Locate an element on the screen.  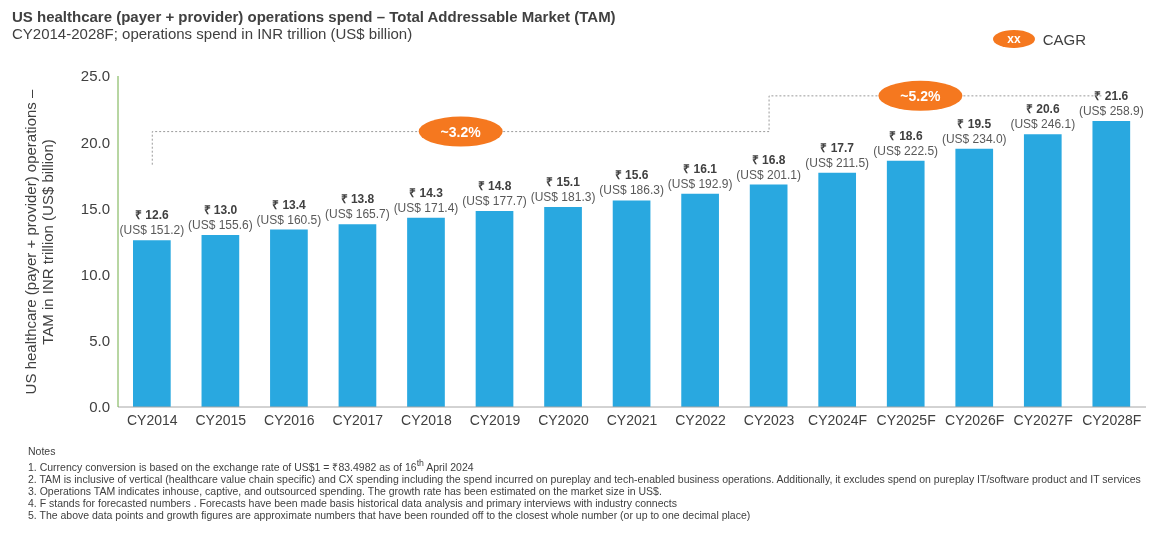
x-tick-label: CY2017 is located at coordinates (358, 419).